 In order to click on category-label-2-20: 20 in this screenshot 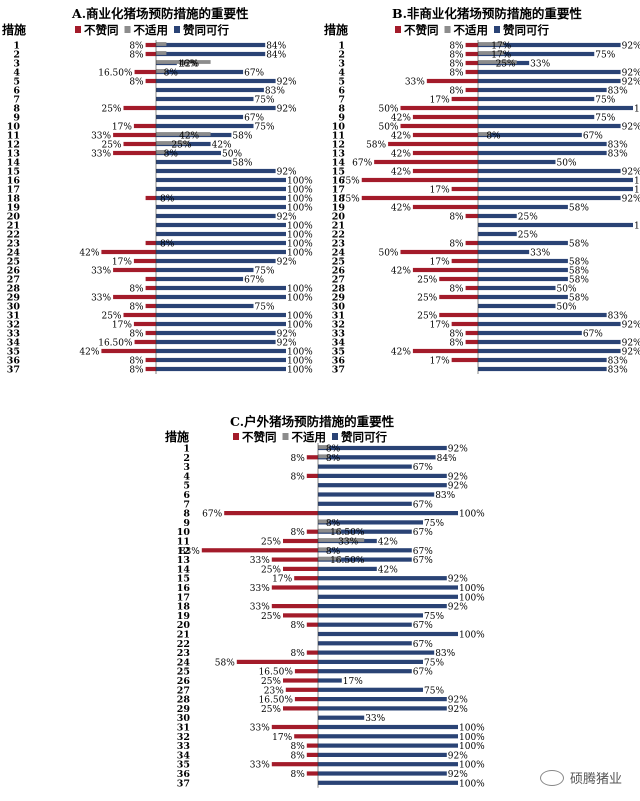, I will do `click(339, 217)`.